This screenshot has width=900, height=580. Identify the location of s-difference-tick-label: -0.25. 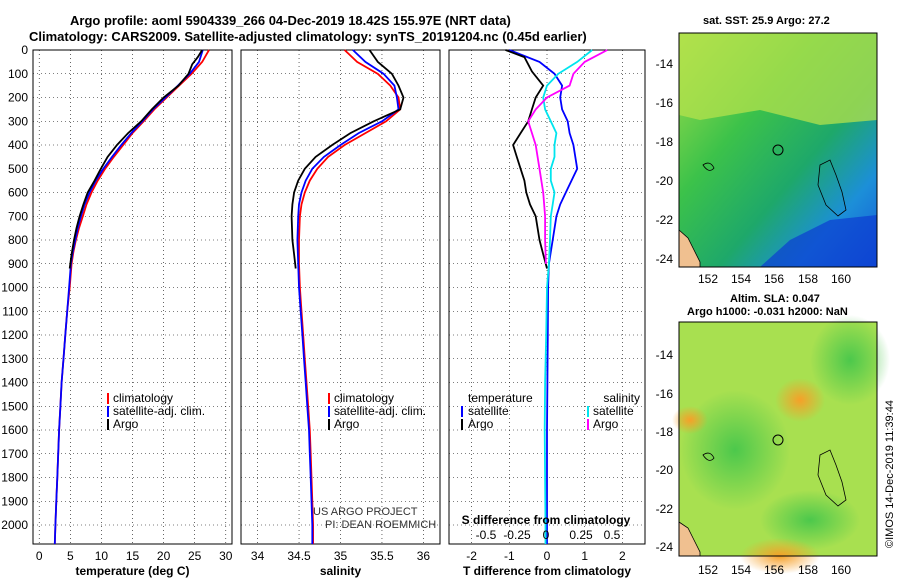
(517, 535).